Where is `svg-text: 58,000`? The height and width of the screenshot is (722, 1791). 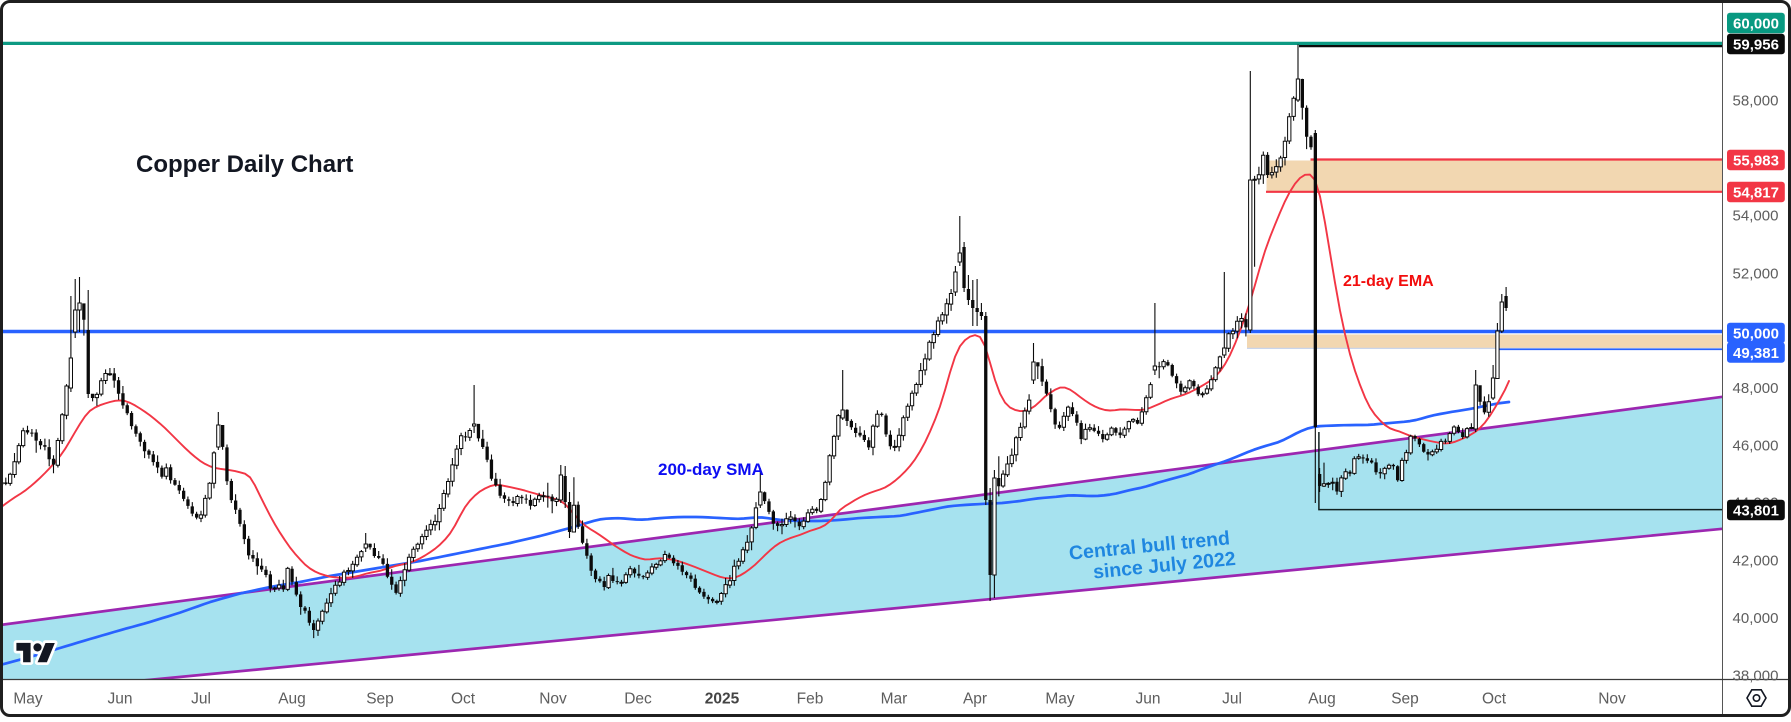 svg-text: 58,000 is located at coordinates (1756, 101).